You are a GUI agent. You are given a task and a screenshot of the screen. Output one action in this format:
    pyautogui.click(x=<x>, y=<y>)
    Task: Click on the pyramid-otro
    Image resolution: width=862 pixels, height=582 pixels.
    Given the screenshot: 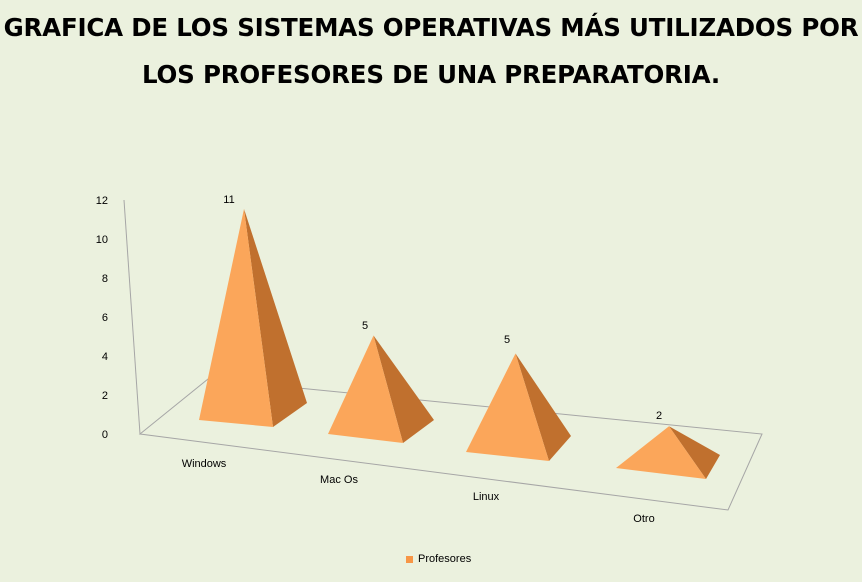 What is the action you would take?
    pyautogui.click(x=668, y=452)
    